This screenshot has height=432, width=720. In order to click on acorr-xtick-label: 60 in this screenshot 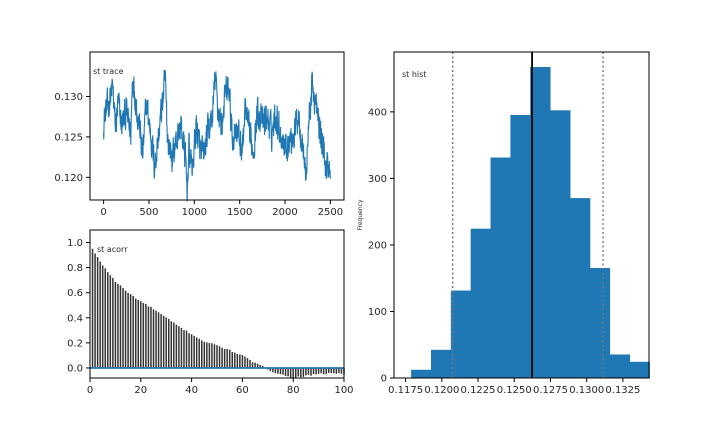, I will do `click(242, 390)`.